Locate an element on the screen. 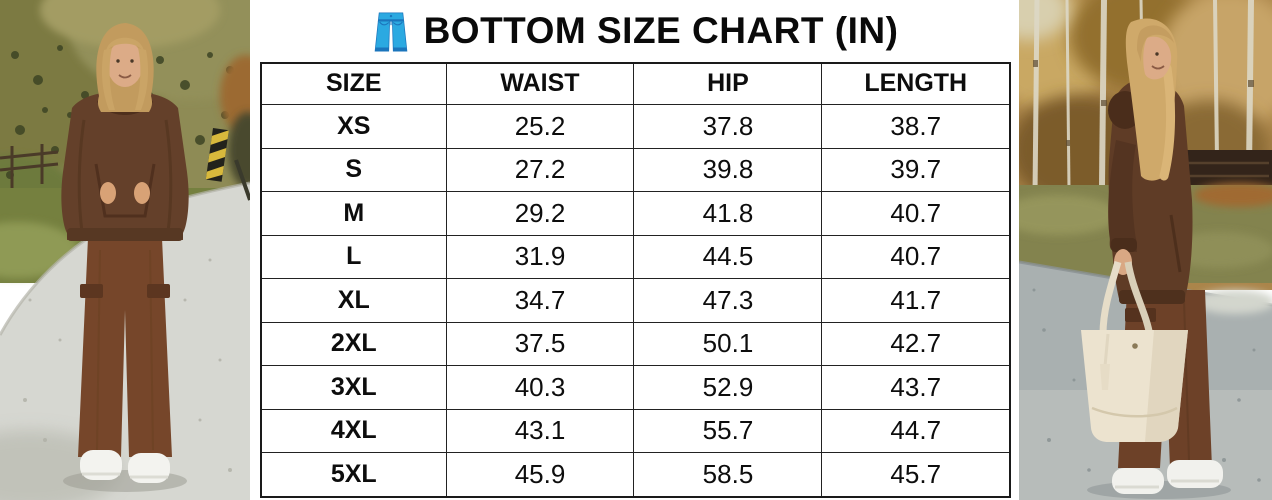  waist-value-cell: 27.2 is located at coordinates (540, 170).